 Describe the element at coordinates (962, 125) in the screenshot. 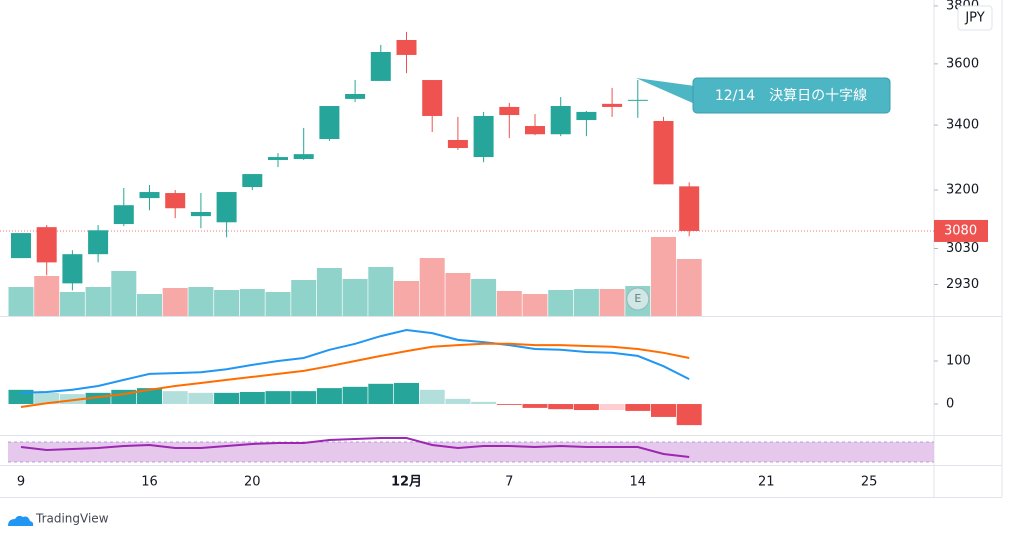

I see `y-tick-label: 3400` at that location.